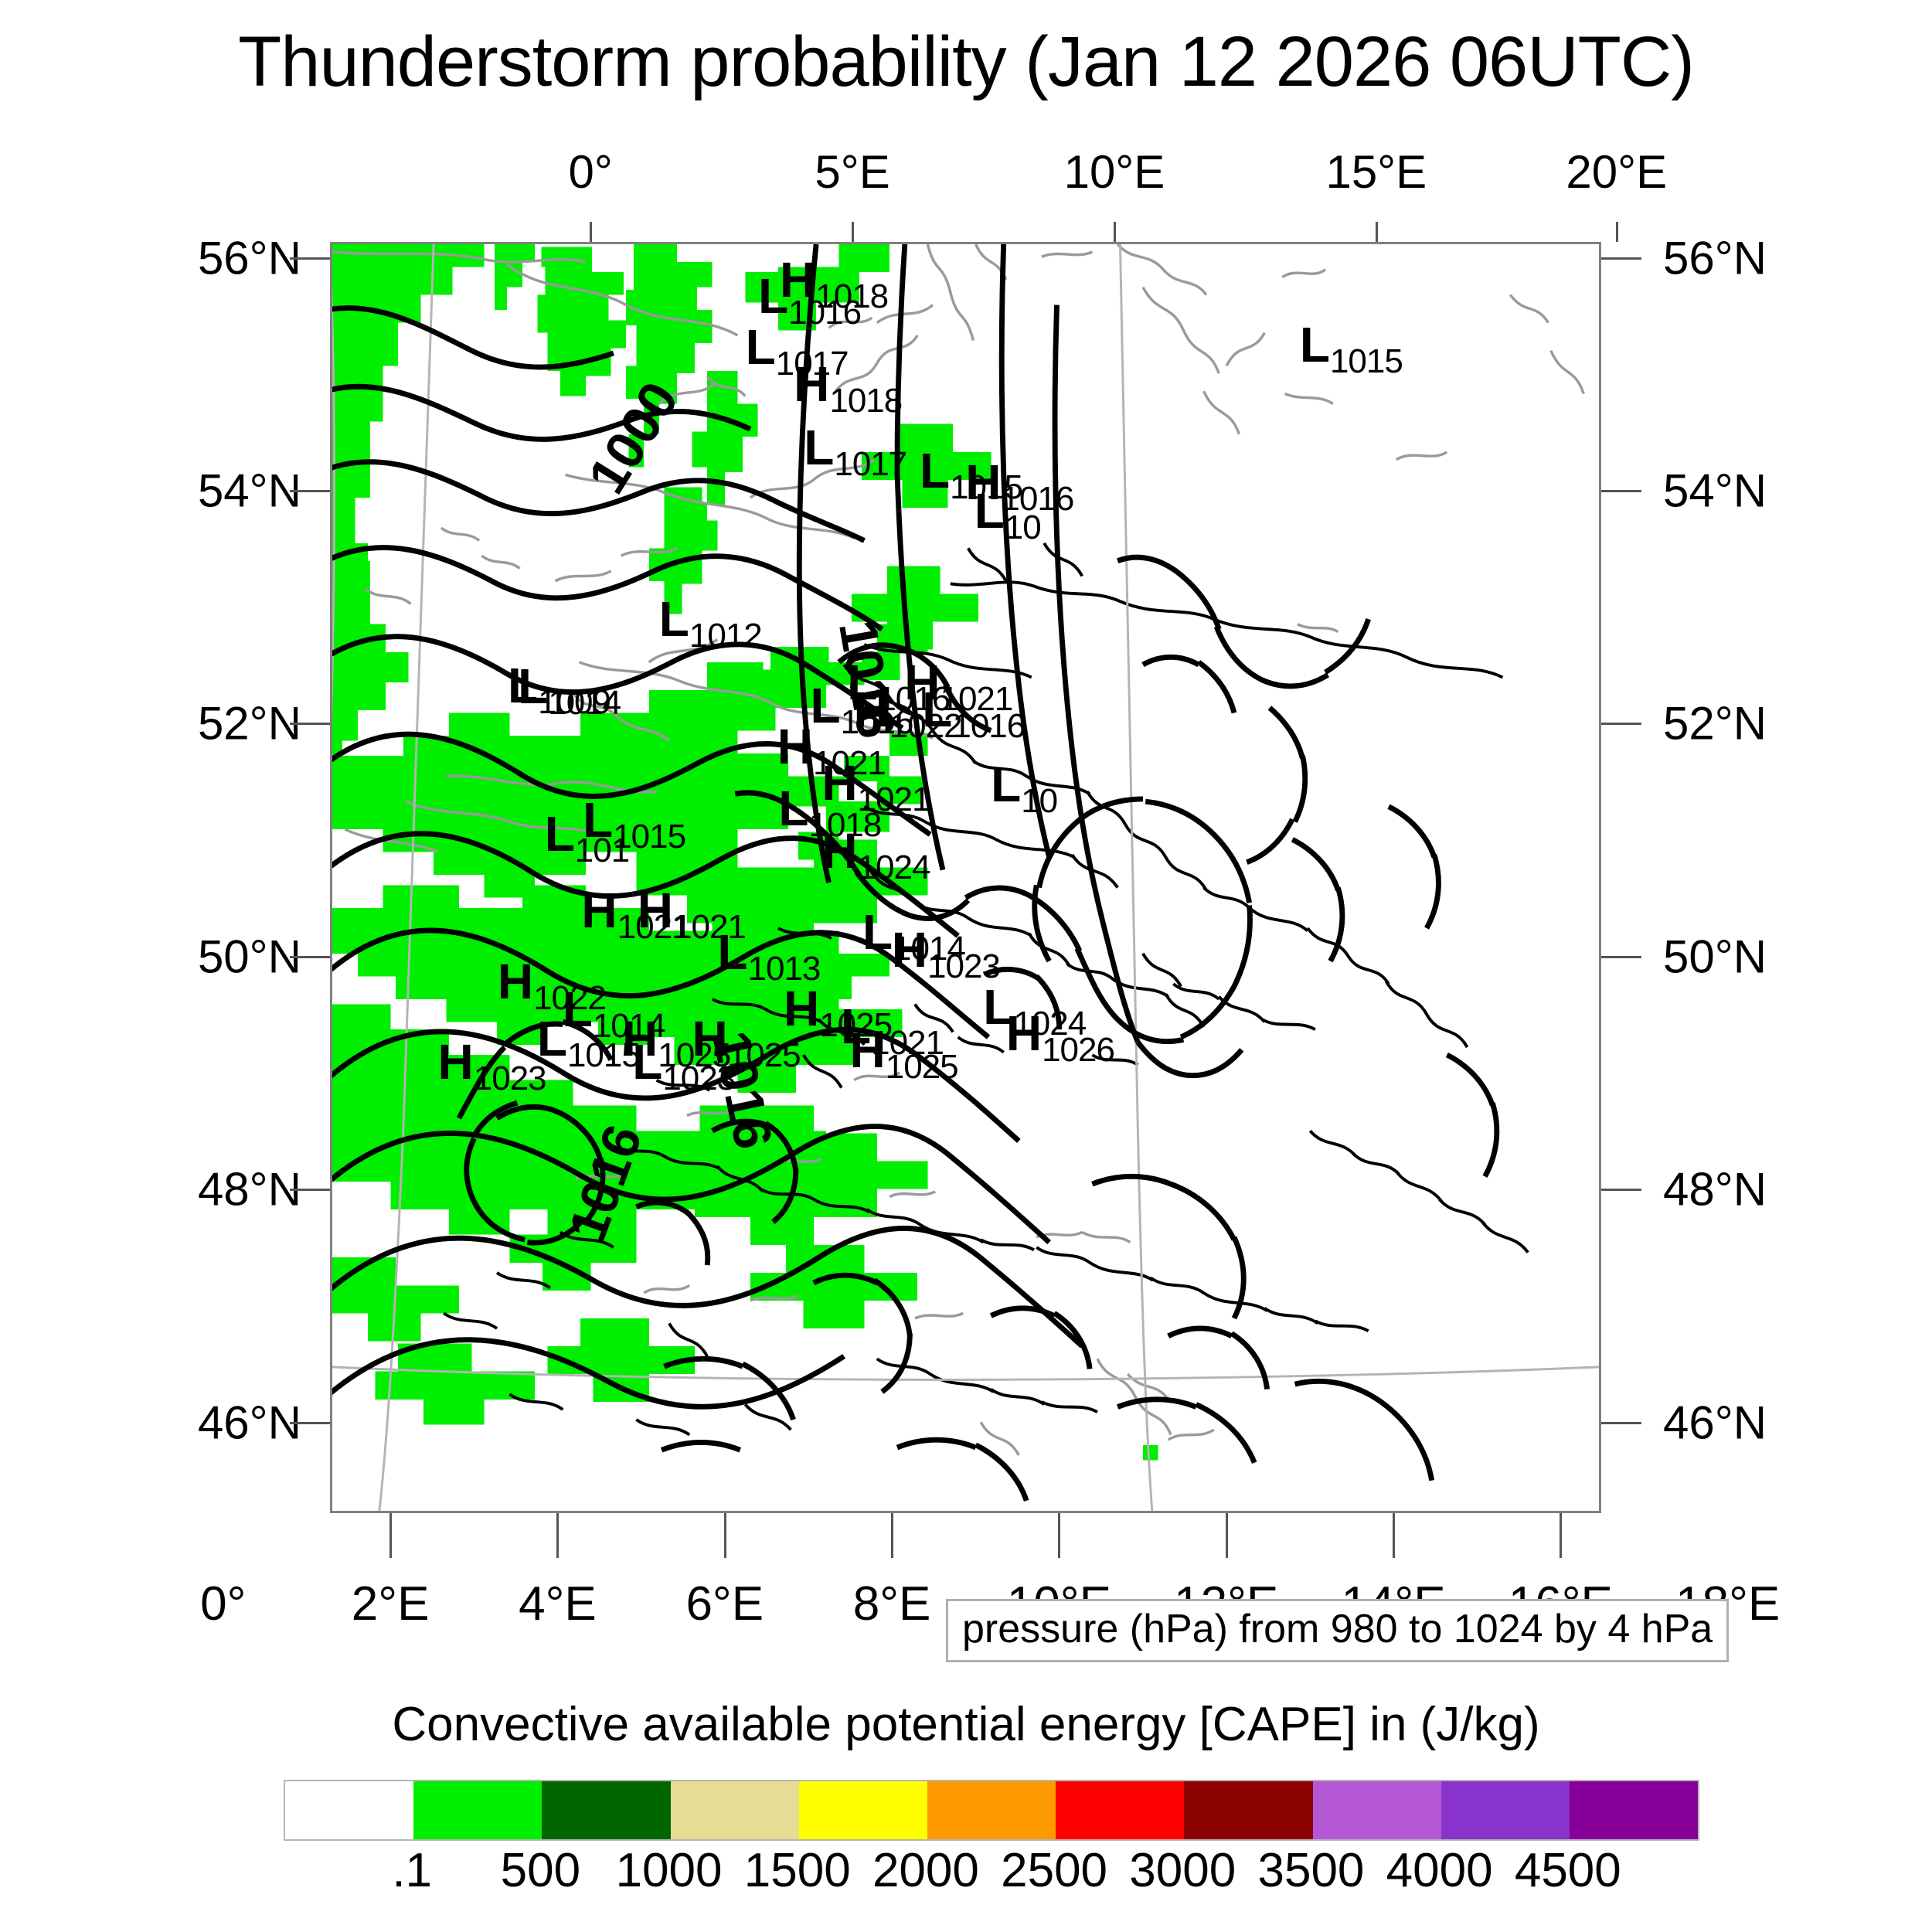 This screenshot has width=1932, height=1932. I want to click on pressure-marker-value: 1014, so click(585, 703).